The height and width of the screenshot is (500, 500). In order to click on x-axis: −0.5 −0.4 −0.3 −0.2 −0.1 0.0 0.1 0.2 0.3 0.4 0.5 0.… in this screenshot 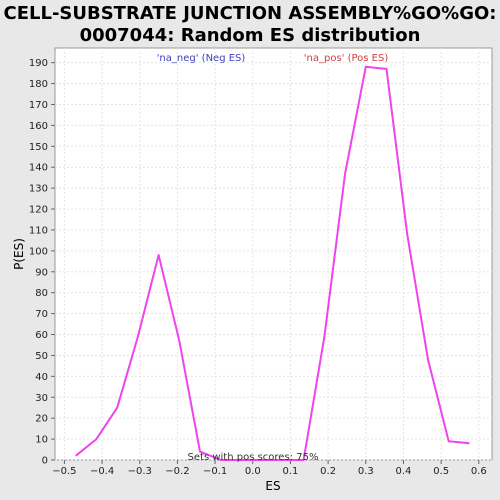, I will do `click(269, 468)`.